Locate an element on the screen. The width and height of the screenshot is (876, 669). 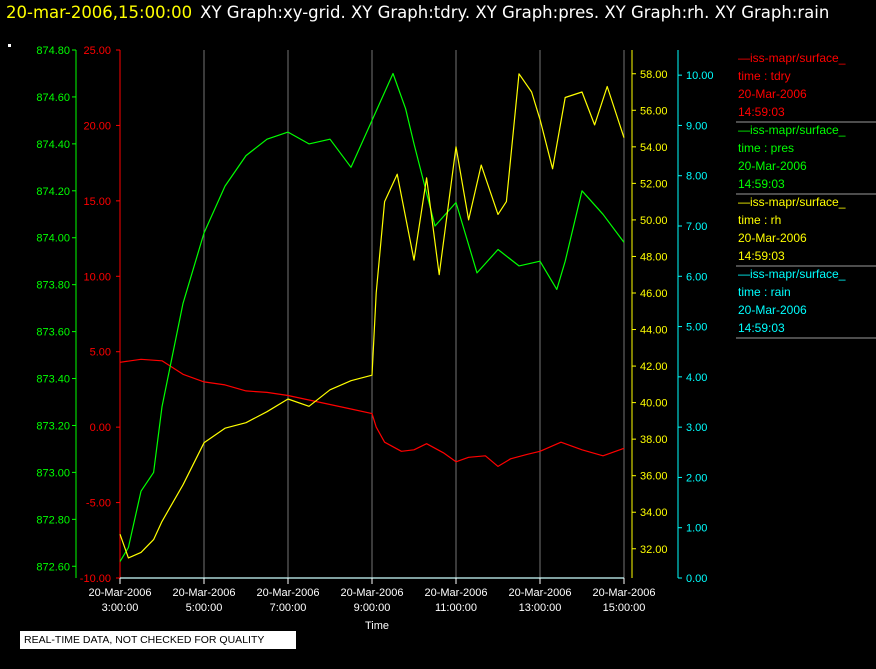
rain-axis-label: 3.00 is located at coordinates (696, 428).